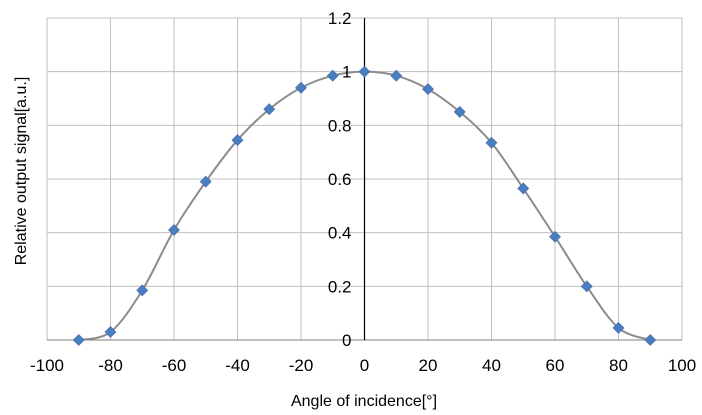 This screenshot has width=702, height=415. What do you see at coordinates (491, 365) in the screenshot?
I see `x-tick-label: 40` at bounding box center [491, 365].